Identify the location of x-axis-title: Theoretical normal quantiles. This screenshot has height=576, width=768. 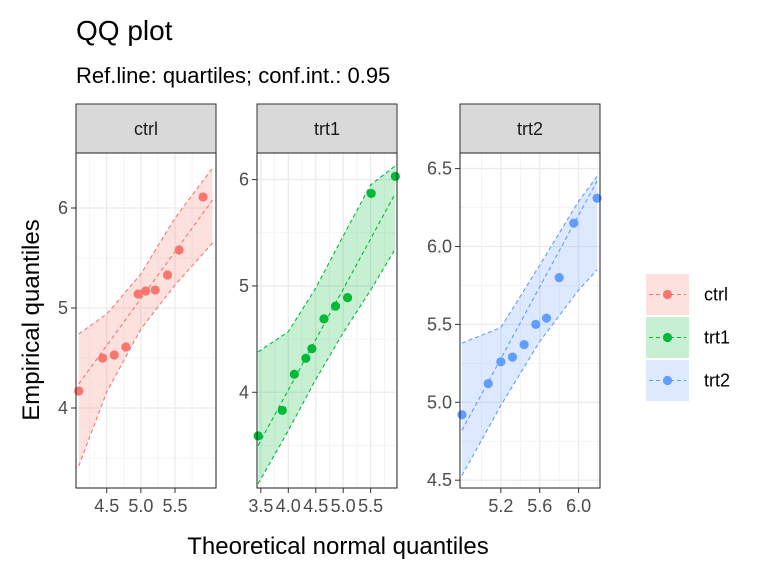
(338, 546).